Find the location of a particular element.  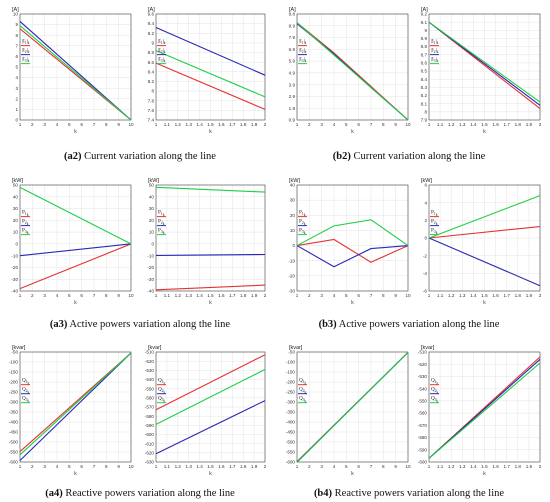

x-tick-label: 7 is located at coordinates (371, 295).